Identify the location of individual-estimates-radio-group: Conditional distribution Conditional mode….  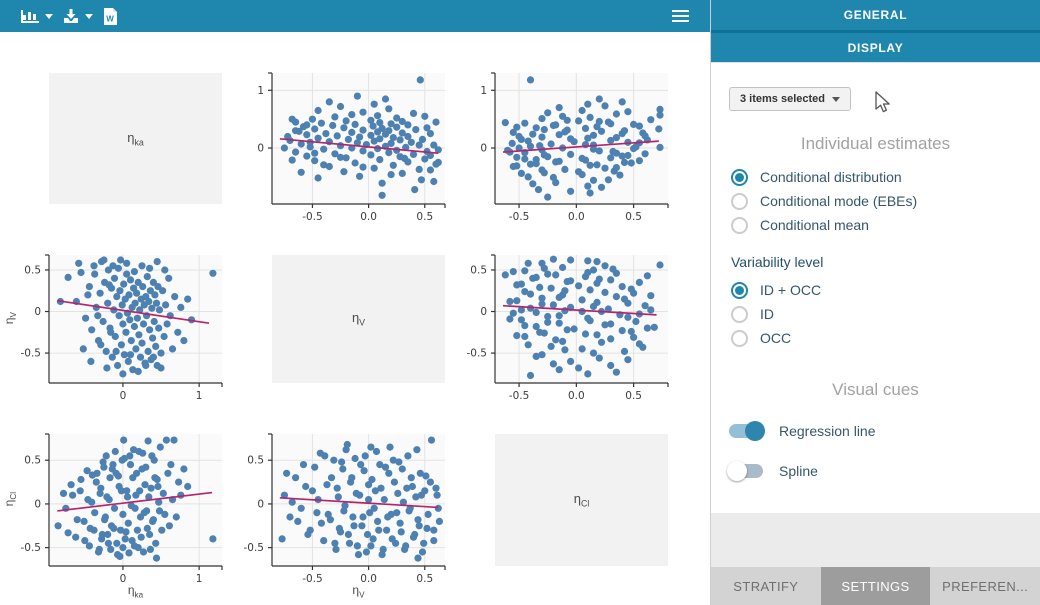
(875, 201).